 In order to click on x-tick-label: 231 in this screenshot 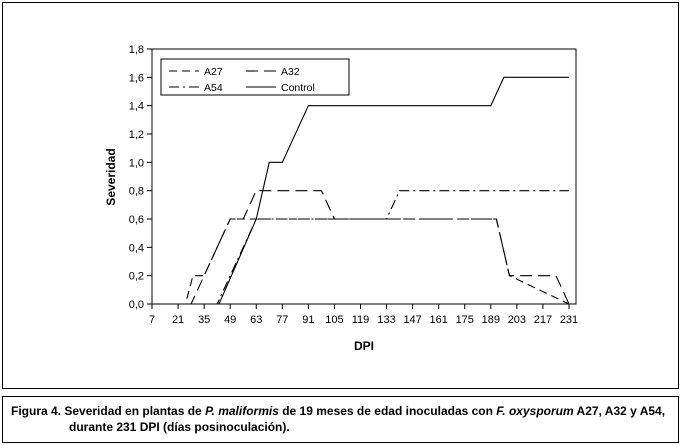, I will do `click(569, 320)`.